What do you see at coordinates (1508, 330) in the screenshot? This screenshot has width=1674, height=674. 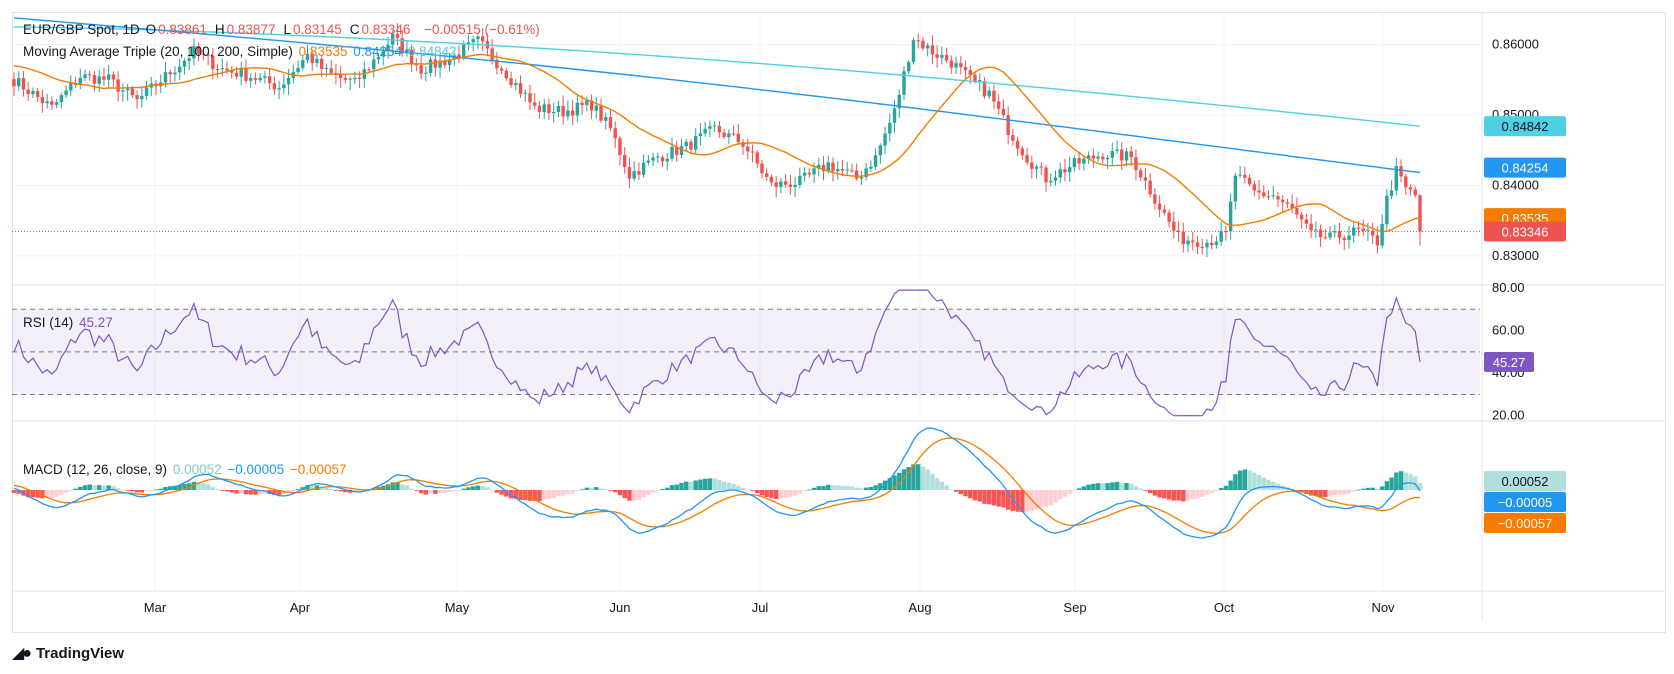 I see `rsi-tick-label: 60.00` at bounding box center [1508, 330].